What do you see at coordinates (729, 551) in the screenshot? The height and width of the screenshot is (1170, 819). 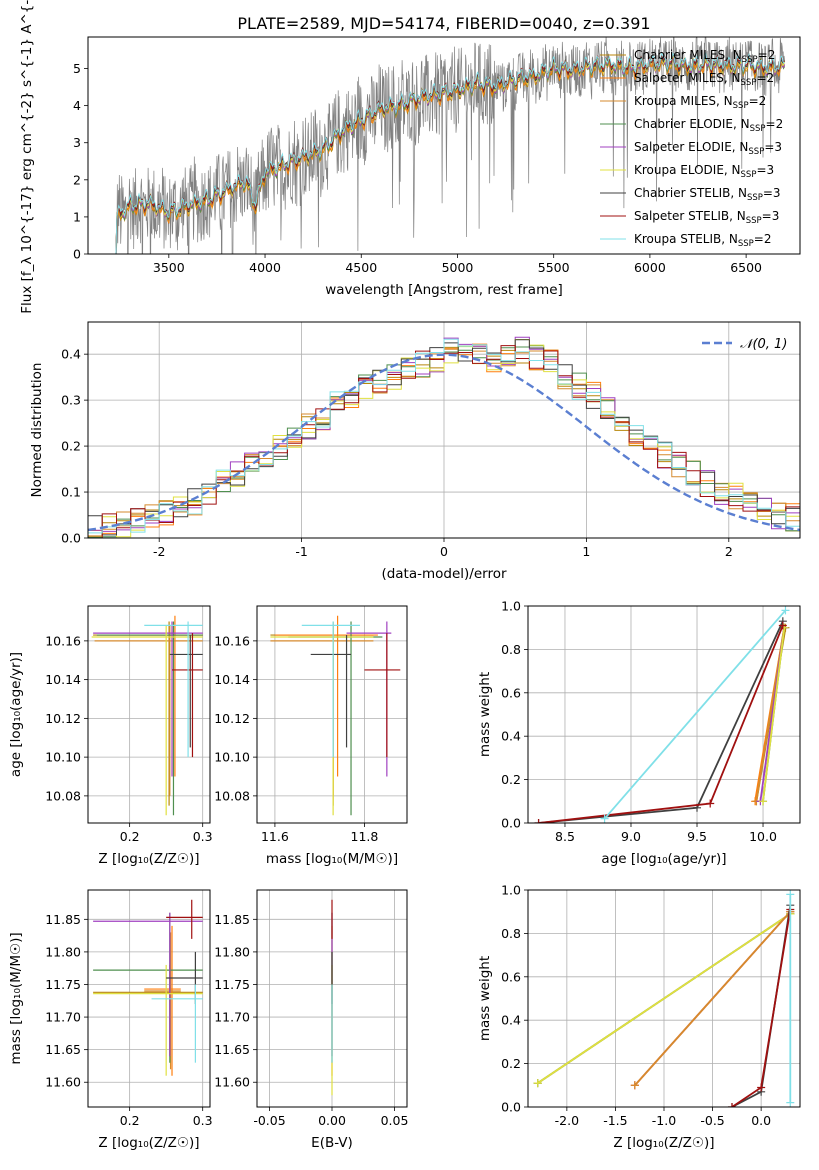 I see `x-tick-label: 2` at bounding box center [729, 551].